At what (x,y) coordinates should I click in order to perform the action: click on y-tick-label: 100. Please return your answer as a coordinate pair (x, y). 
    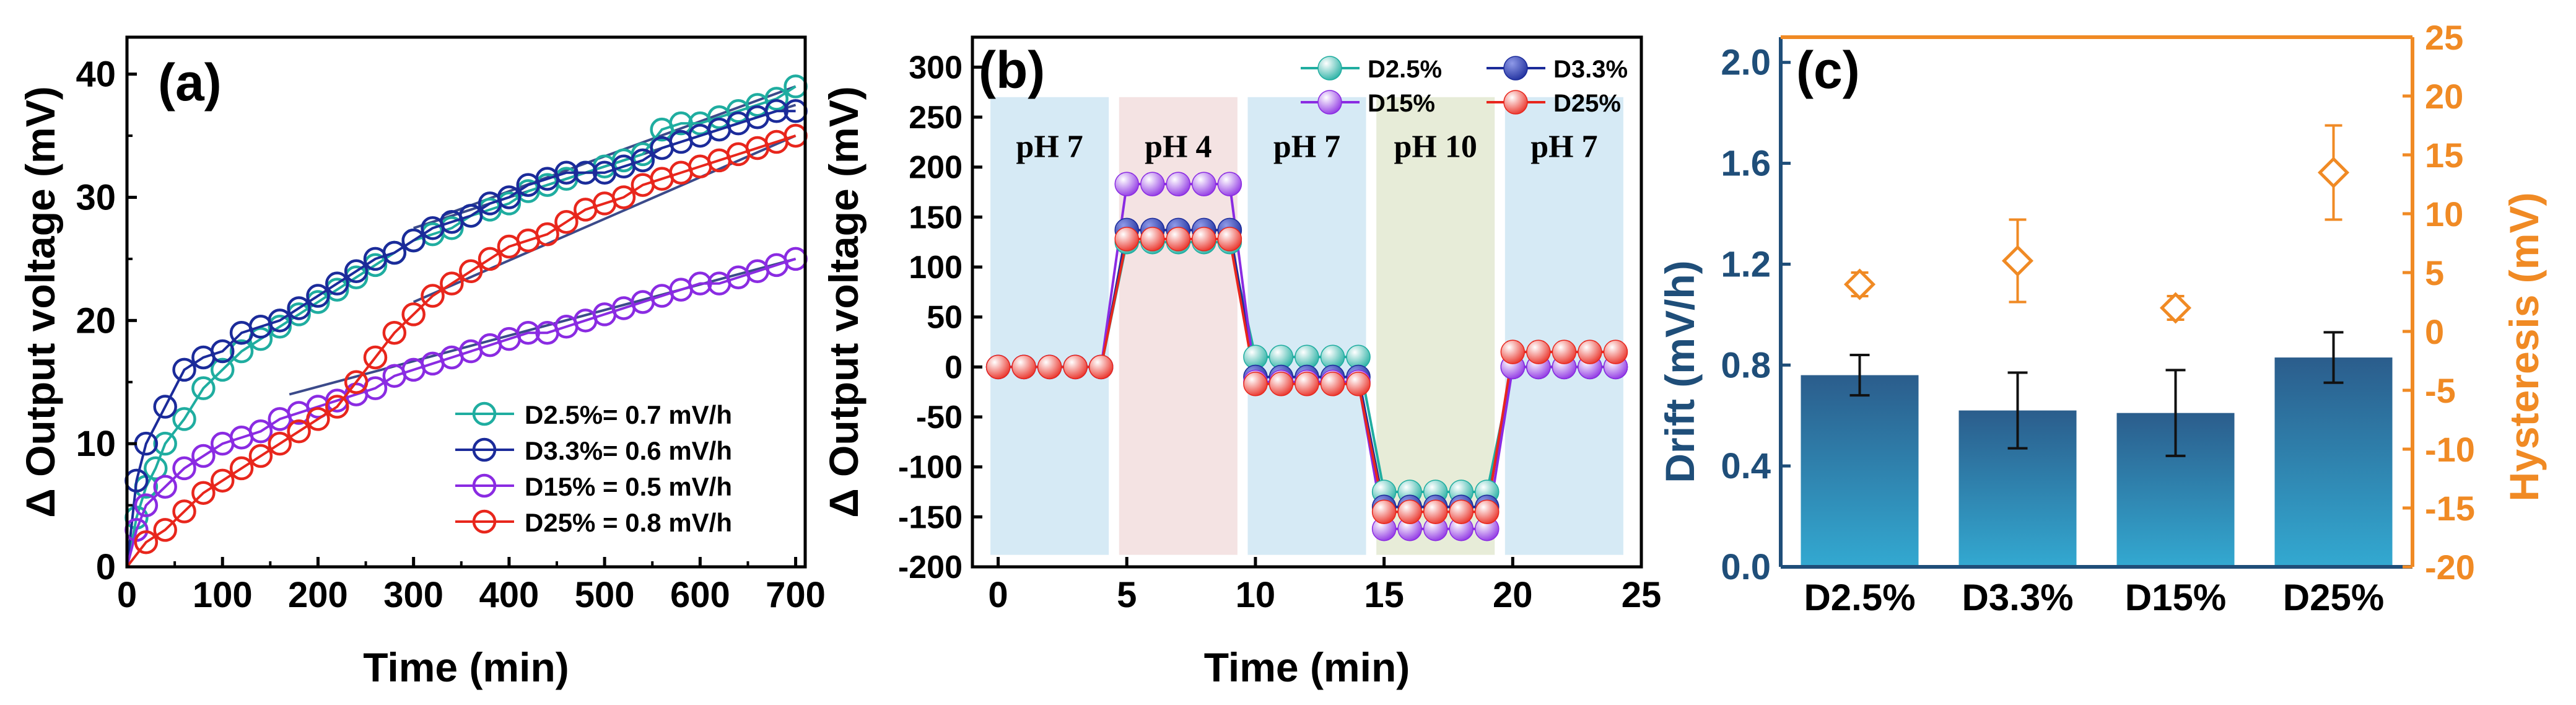
    Looking at the image, I should click on (936, 268).